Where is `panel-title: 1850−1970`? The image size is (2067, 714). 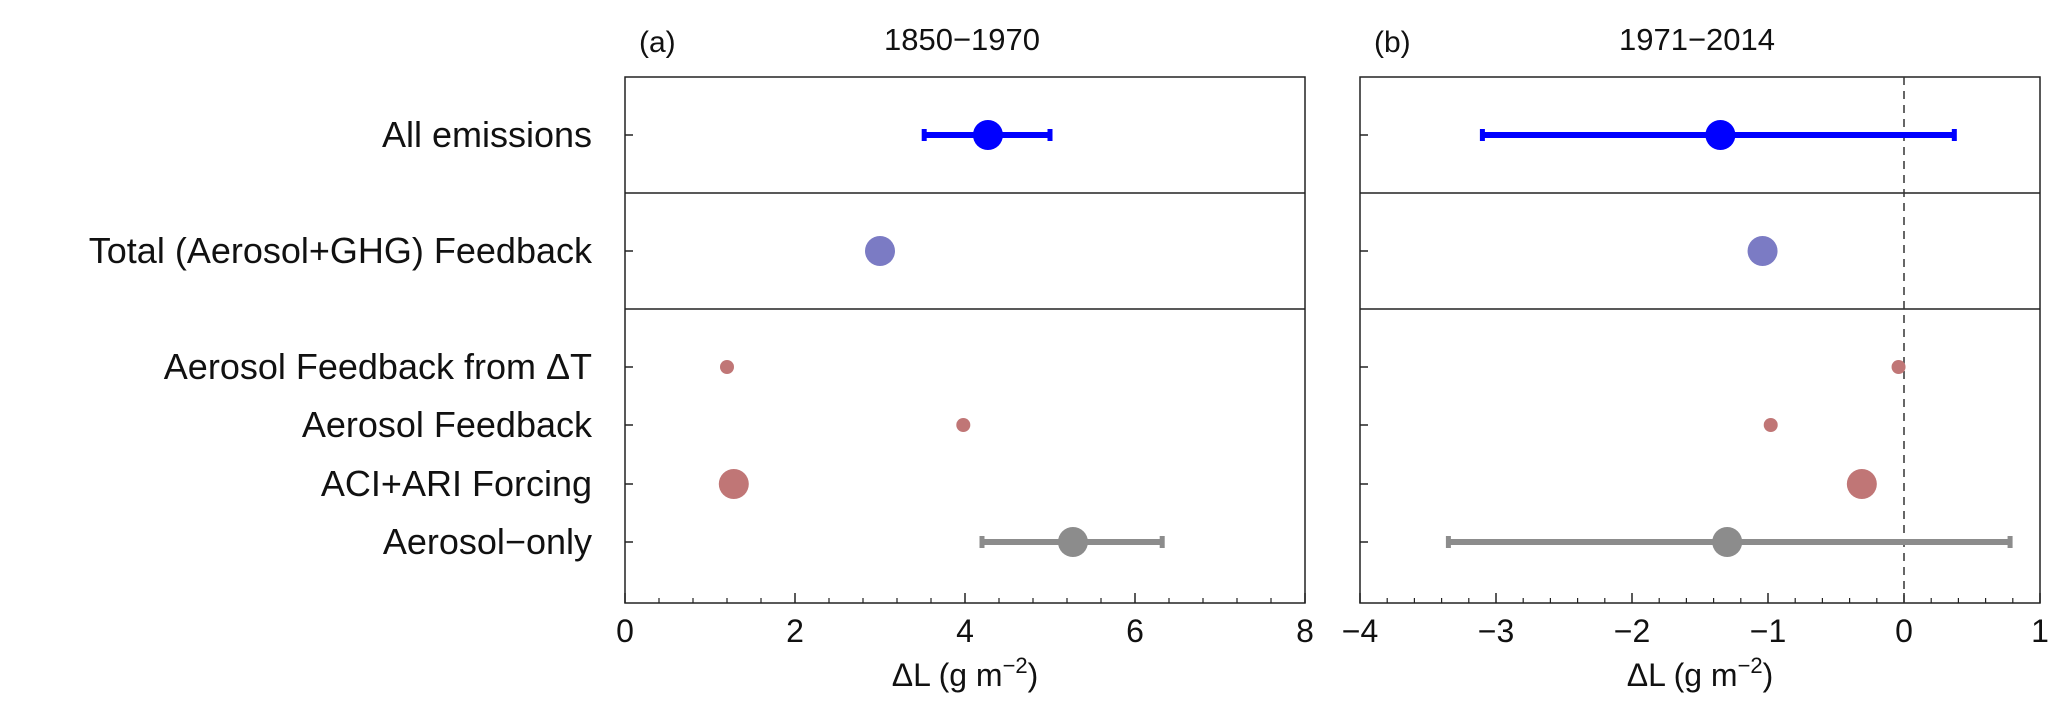
panel-title: 1850−1970 is located at coordinates (962, 39).